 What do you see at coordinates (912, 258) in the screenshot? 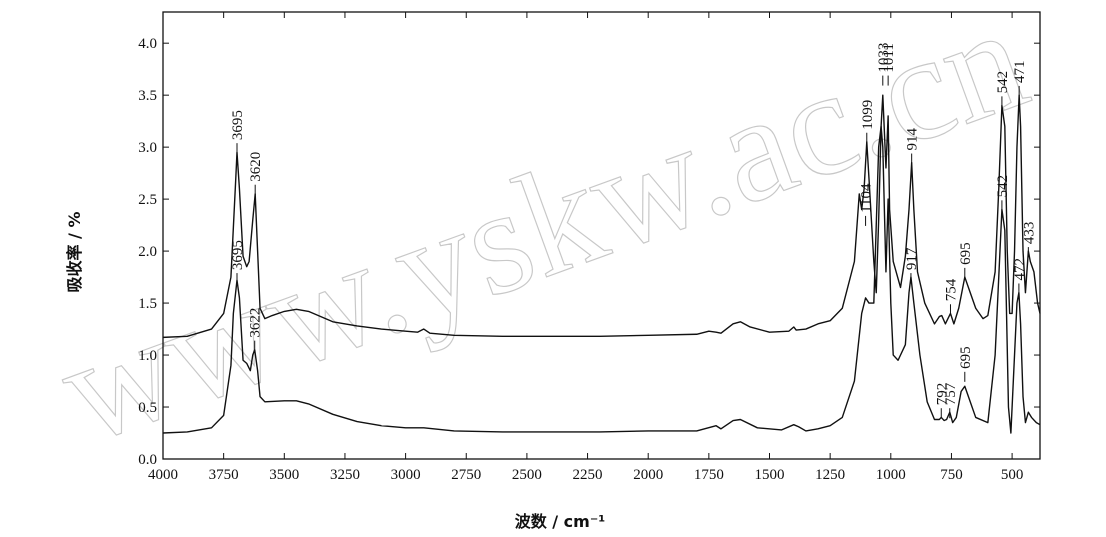
I see `annotation-label: 917` at bounding box center [912, 258].